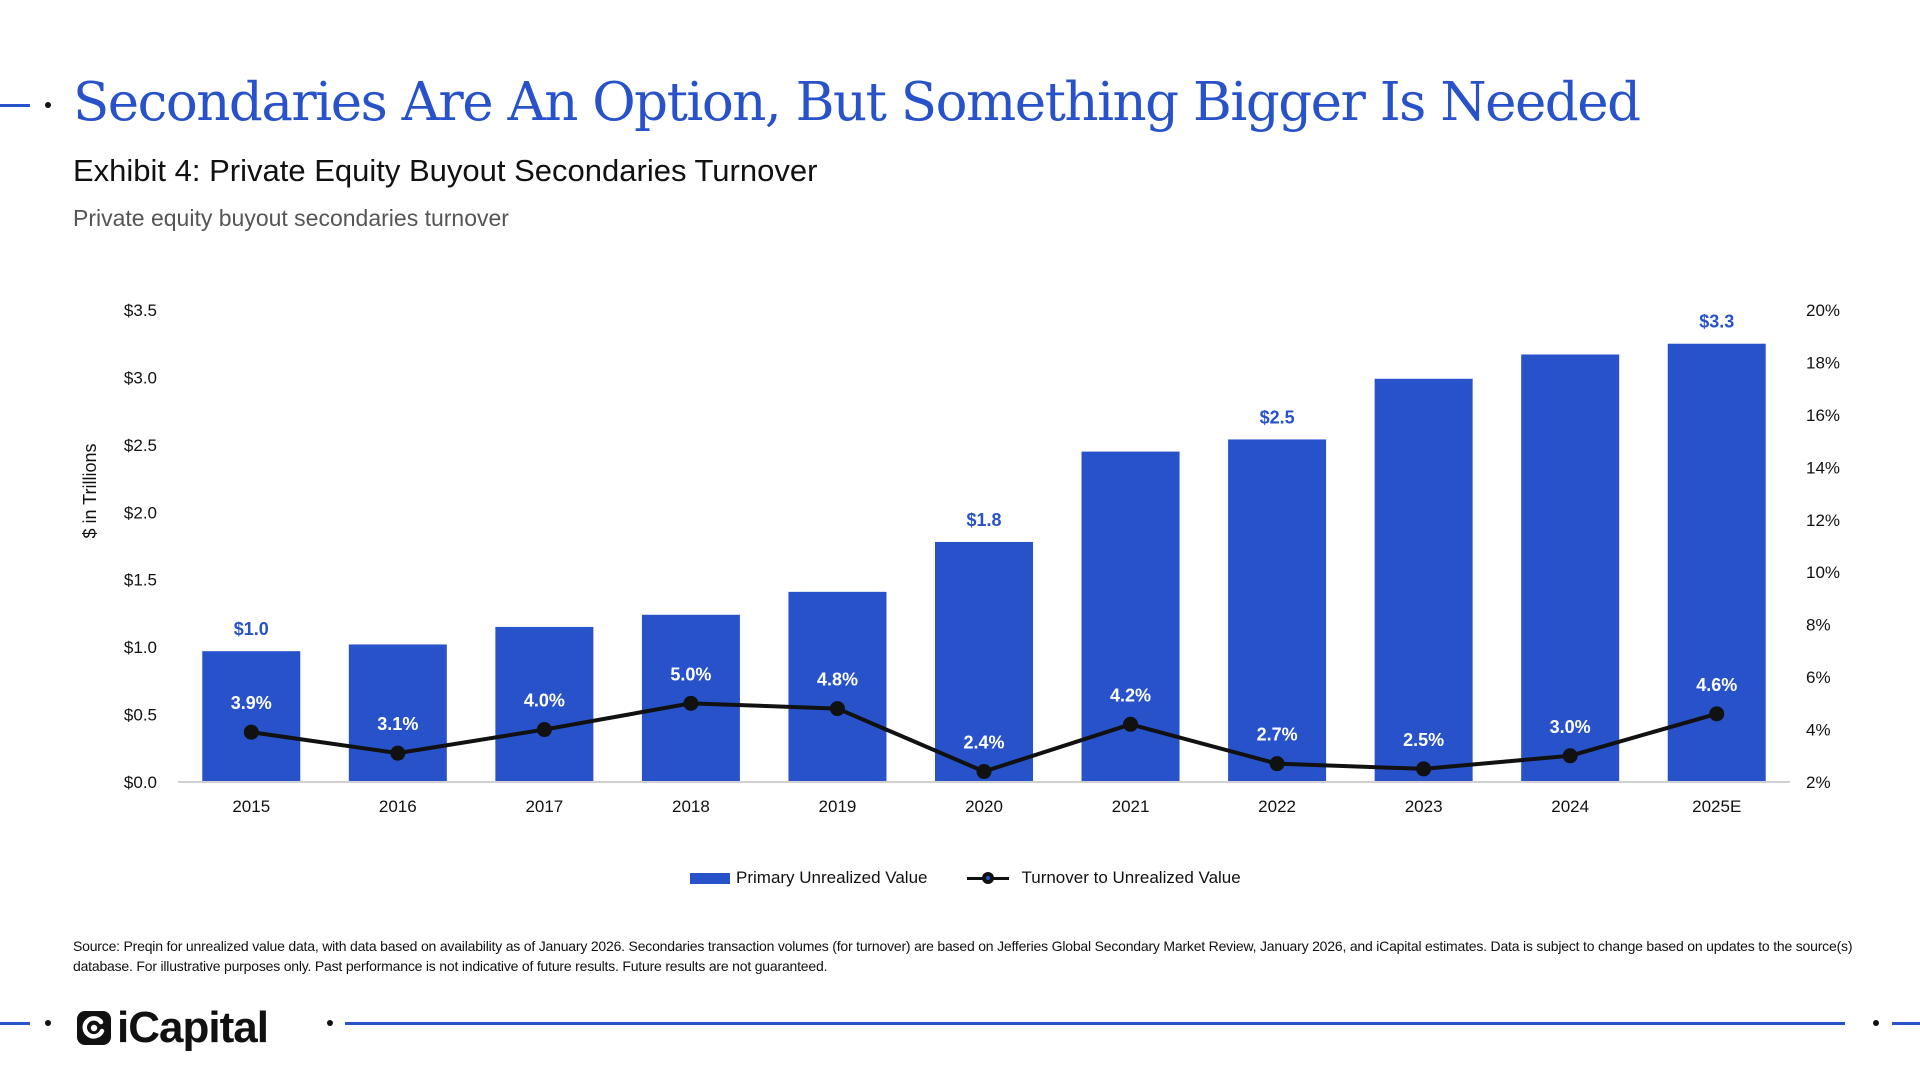 The width and height of the screenshot is (1920, 1078). Describe the element at coordinates (397, 724) in the screenshot. I see `turnover-value-label: 3.1%` at that location.